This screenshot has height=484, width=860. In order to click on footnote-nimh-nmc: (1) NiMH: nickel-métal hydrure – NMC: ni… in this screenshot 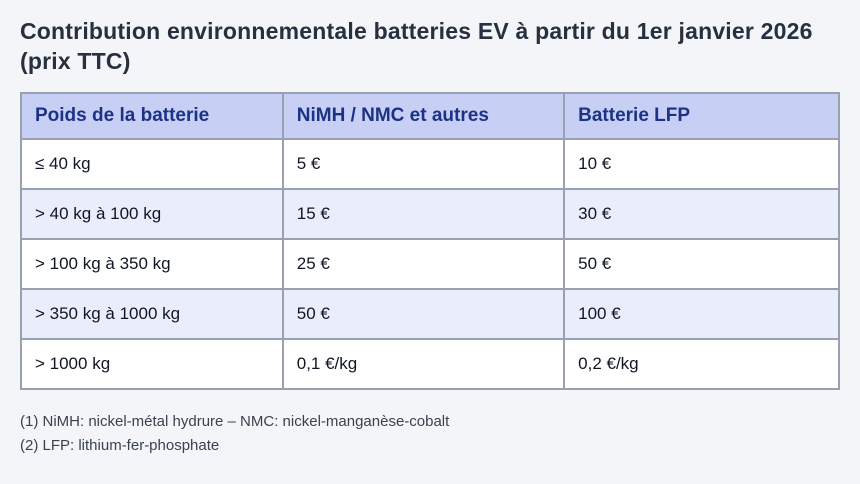, I will do `click(235, 421)`.